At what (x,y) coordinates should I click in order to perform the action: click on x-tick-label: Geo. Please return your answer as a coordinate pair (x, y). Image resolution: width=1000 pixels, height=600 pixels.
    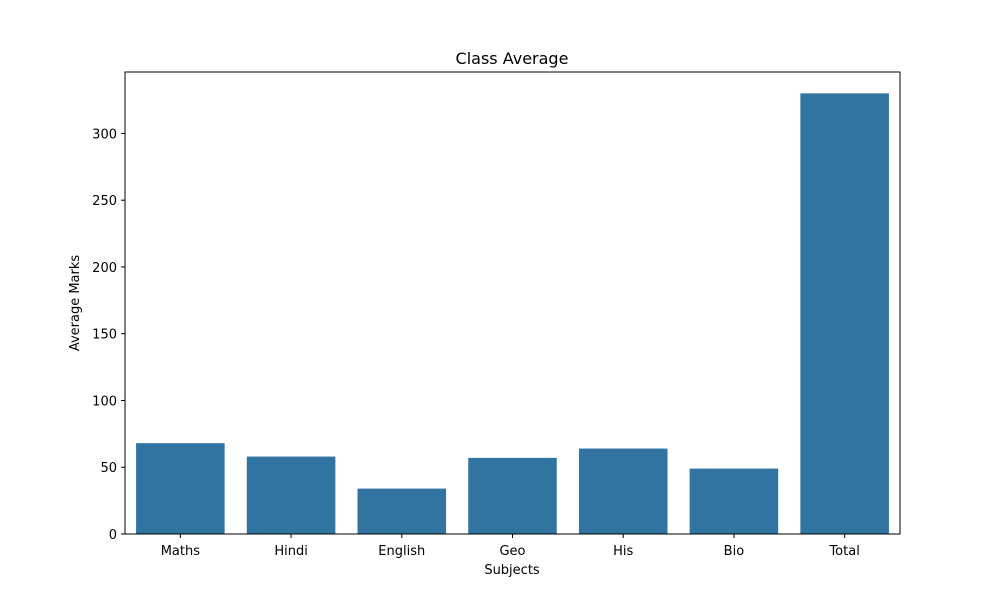
    Looking at the image, I should click on (512, 551).